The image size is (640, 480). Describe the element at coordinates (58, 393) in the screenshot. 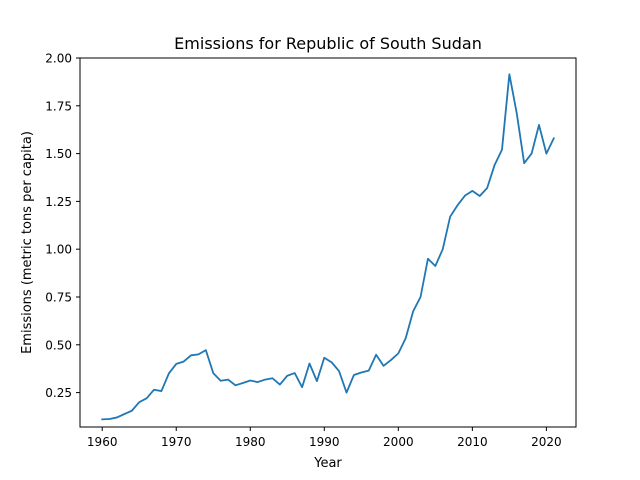

I see `y-tick-label: 0.25` at that location.